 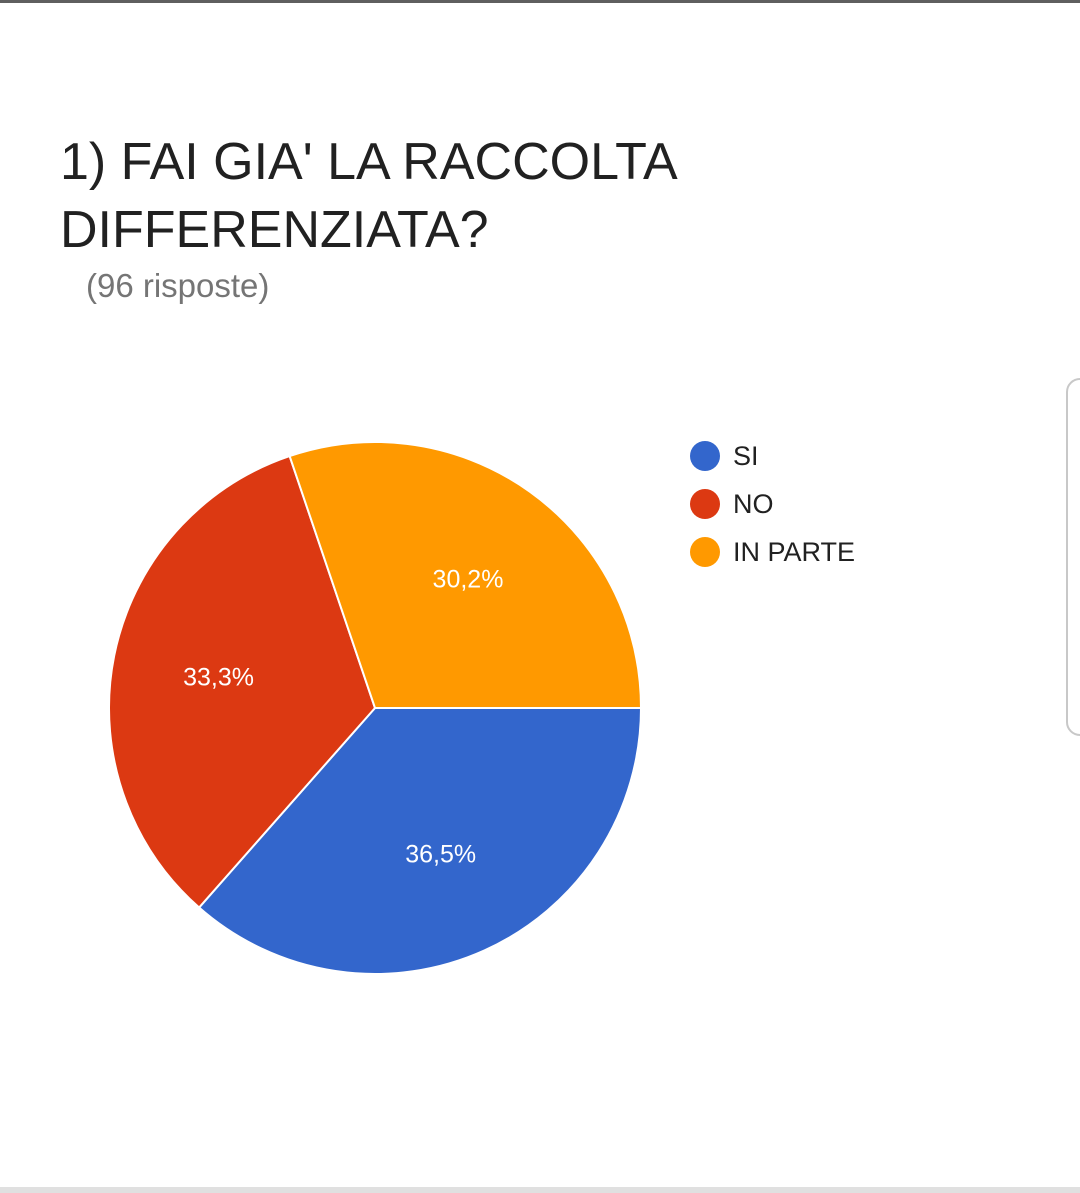 I want to click on pie-label-si: 36,5%, so click(x=440, y=854).